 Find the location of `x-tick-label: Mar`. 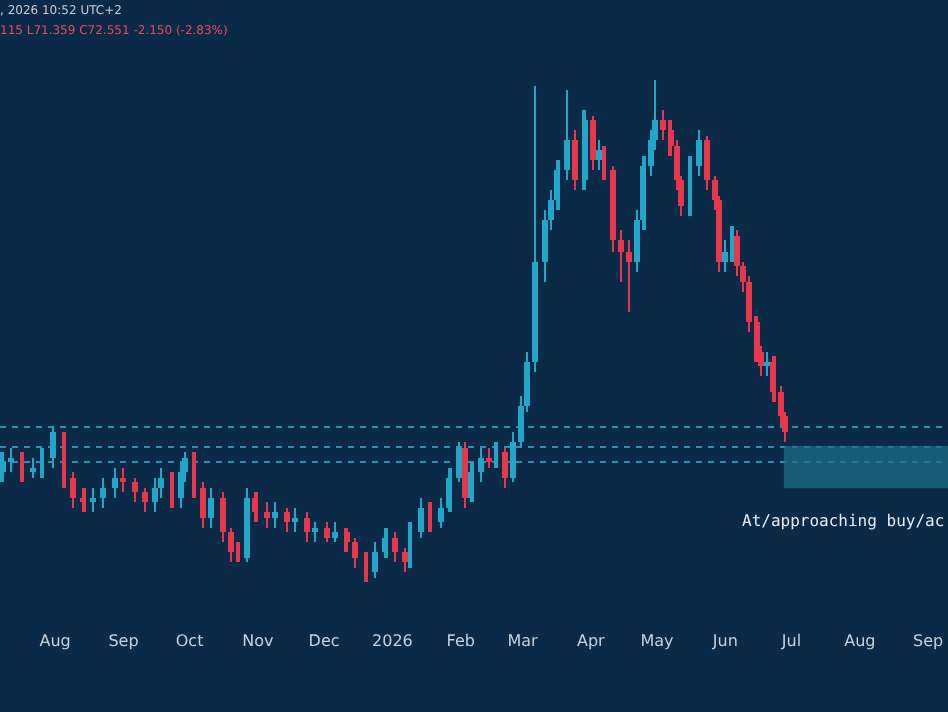

x-tick-label: Mar is located at coordinates (523, 641).